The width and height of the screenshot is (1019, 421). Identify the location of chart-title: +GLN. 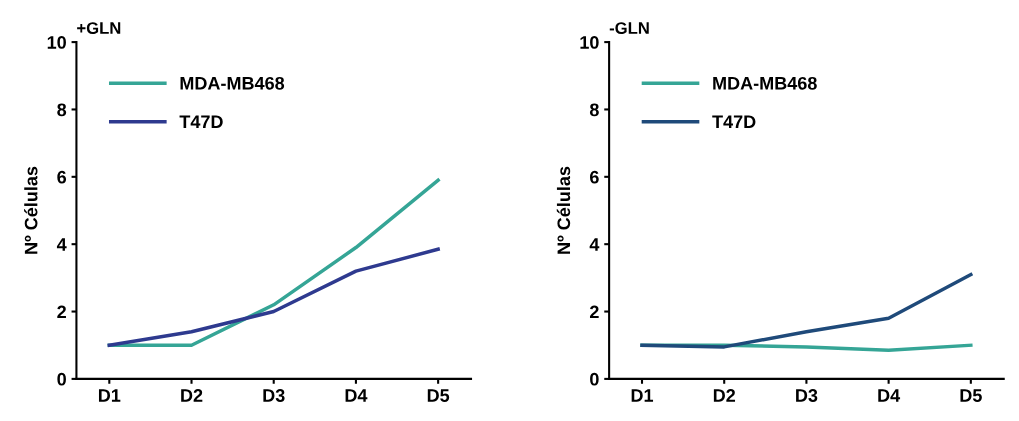
(99, 28).